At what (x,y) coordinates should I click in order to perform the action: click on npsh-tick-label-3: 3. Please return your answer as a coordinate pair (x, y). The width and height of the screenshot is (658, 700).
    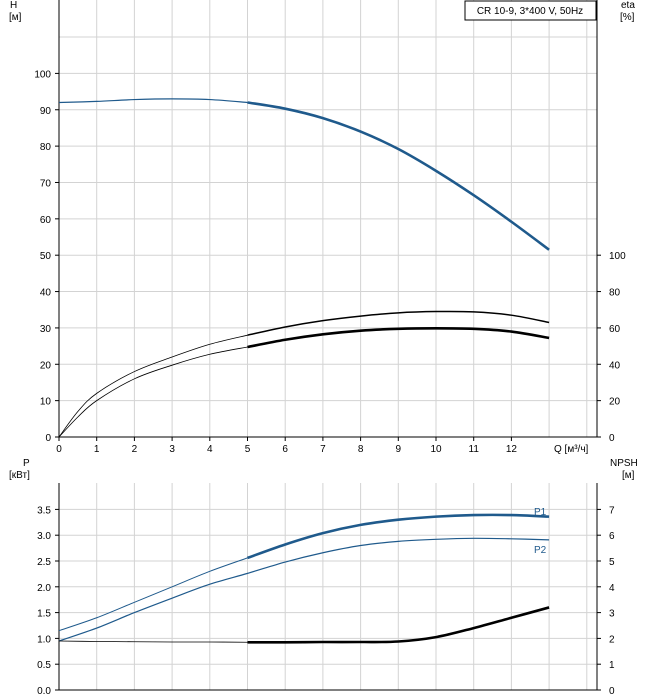
    Looking at the image, I should click on (612, 614).